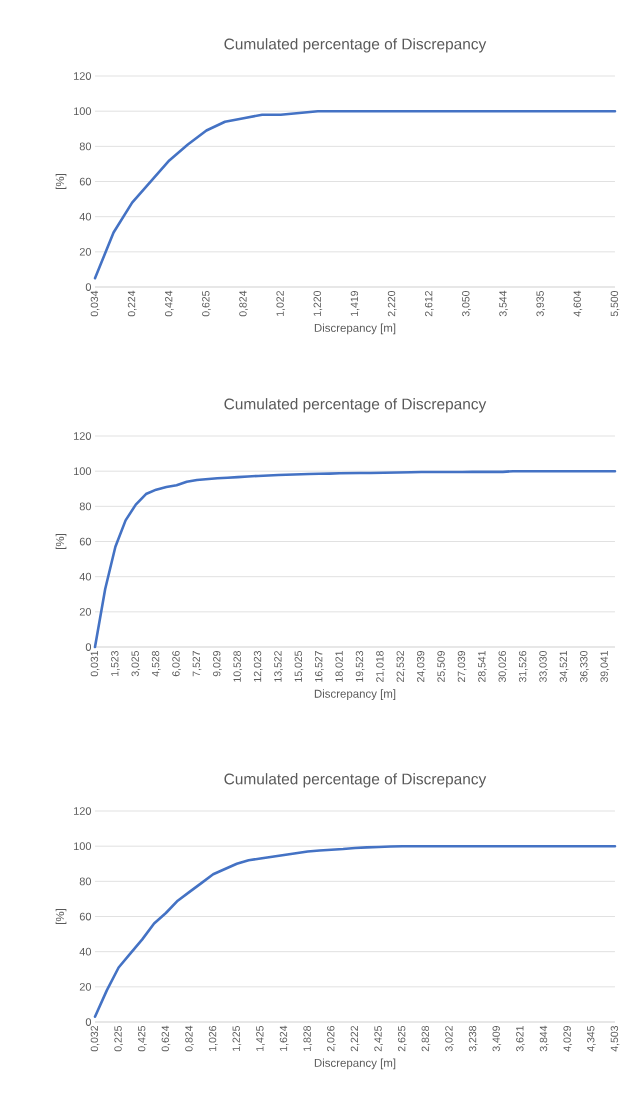  I want to click on x-tick-label: 2,026, so click(331, 1038).